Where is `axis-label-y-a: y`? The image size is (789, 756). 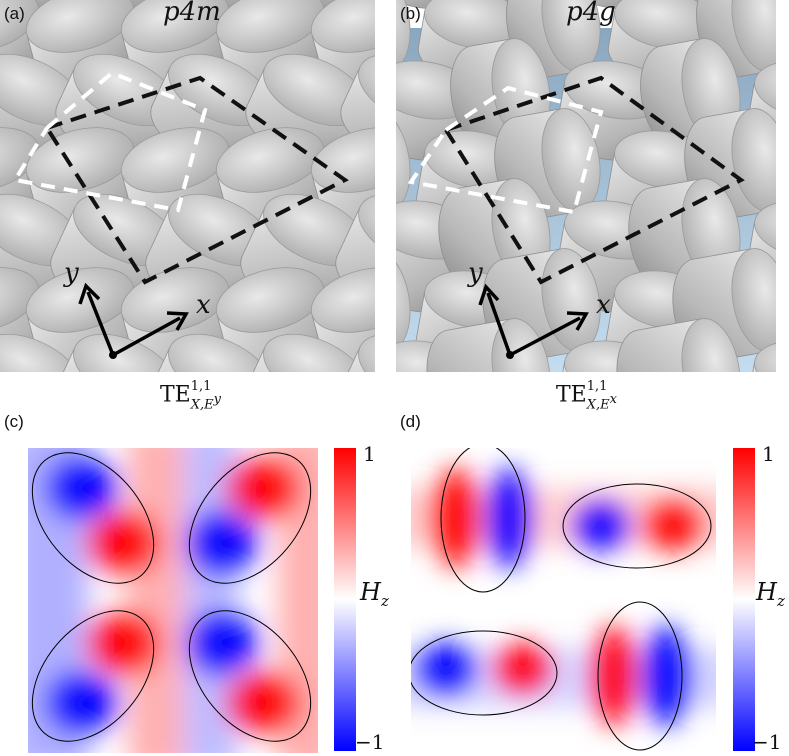
axis-label-y-a: y is located at coordinates (71, 273).